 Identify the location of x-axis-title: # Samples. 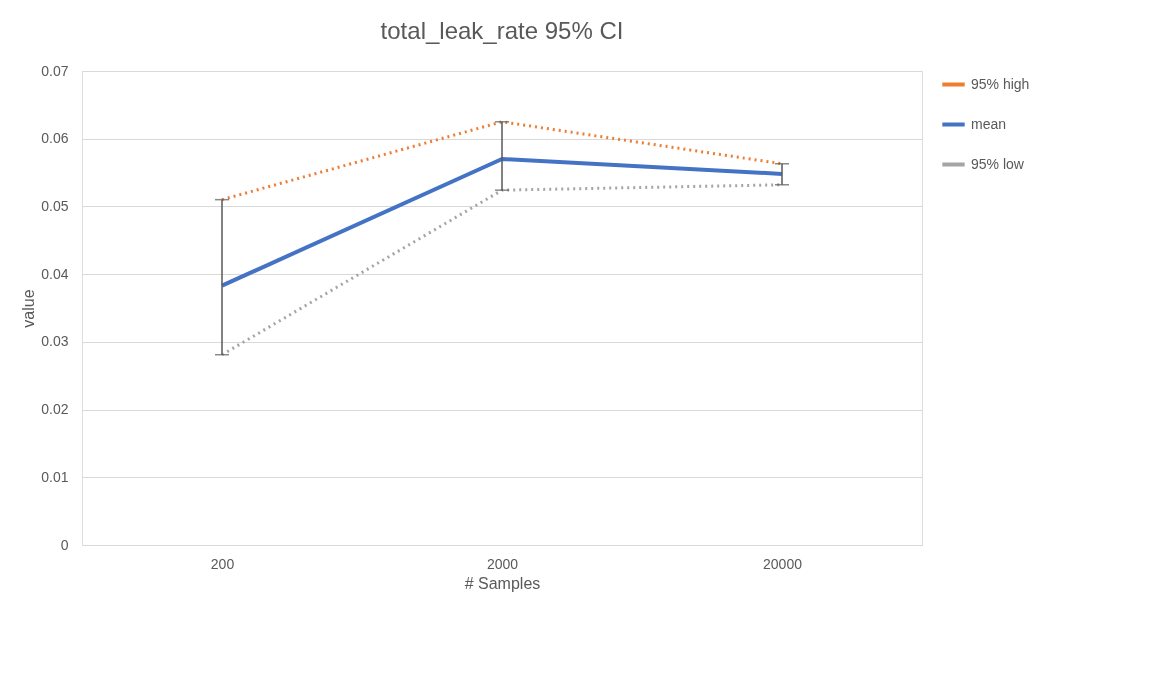
(502, 583).